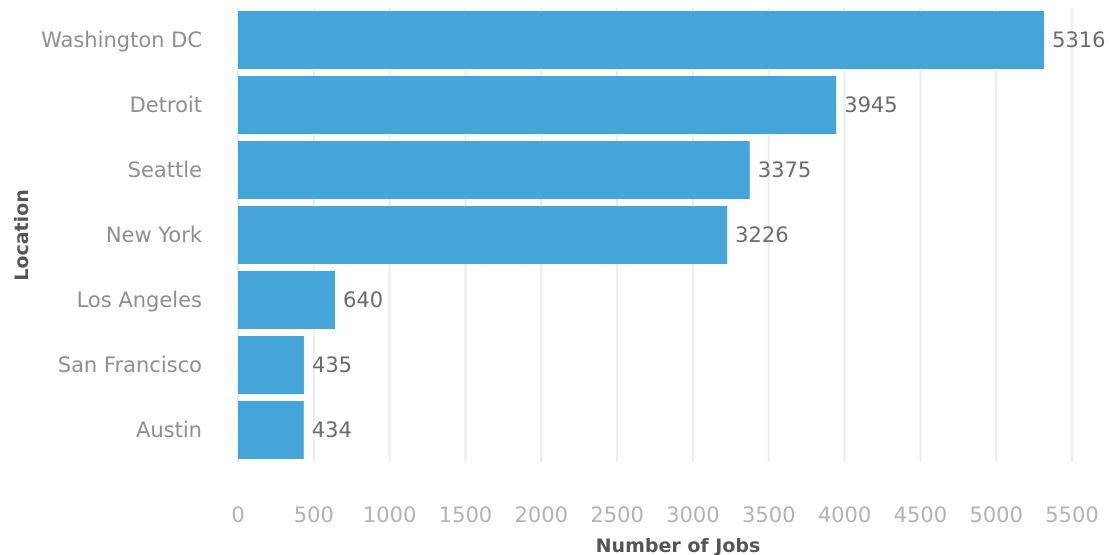  I want to click on bar-washington-dc, so click(641, 40).